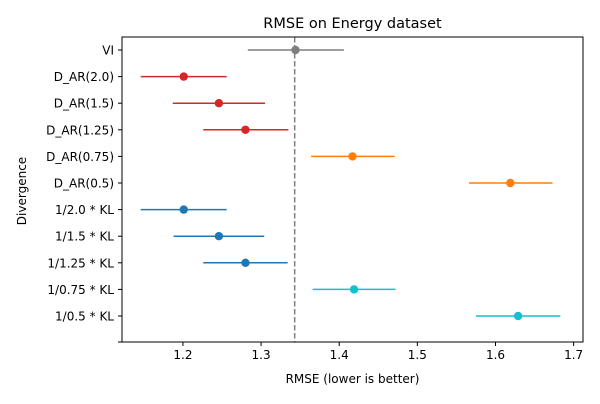 The image size is (600, 404). I want to click on x-tick-label: 1.5, so click(417, 355).